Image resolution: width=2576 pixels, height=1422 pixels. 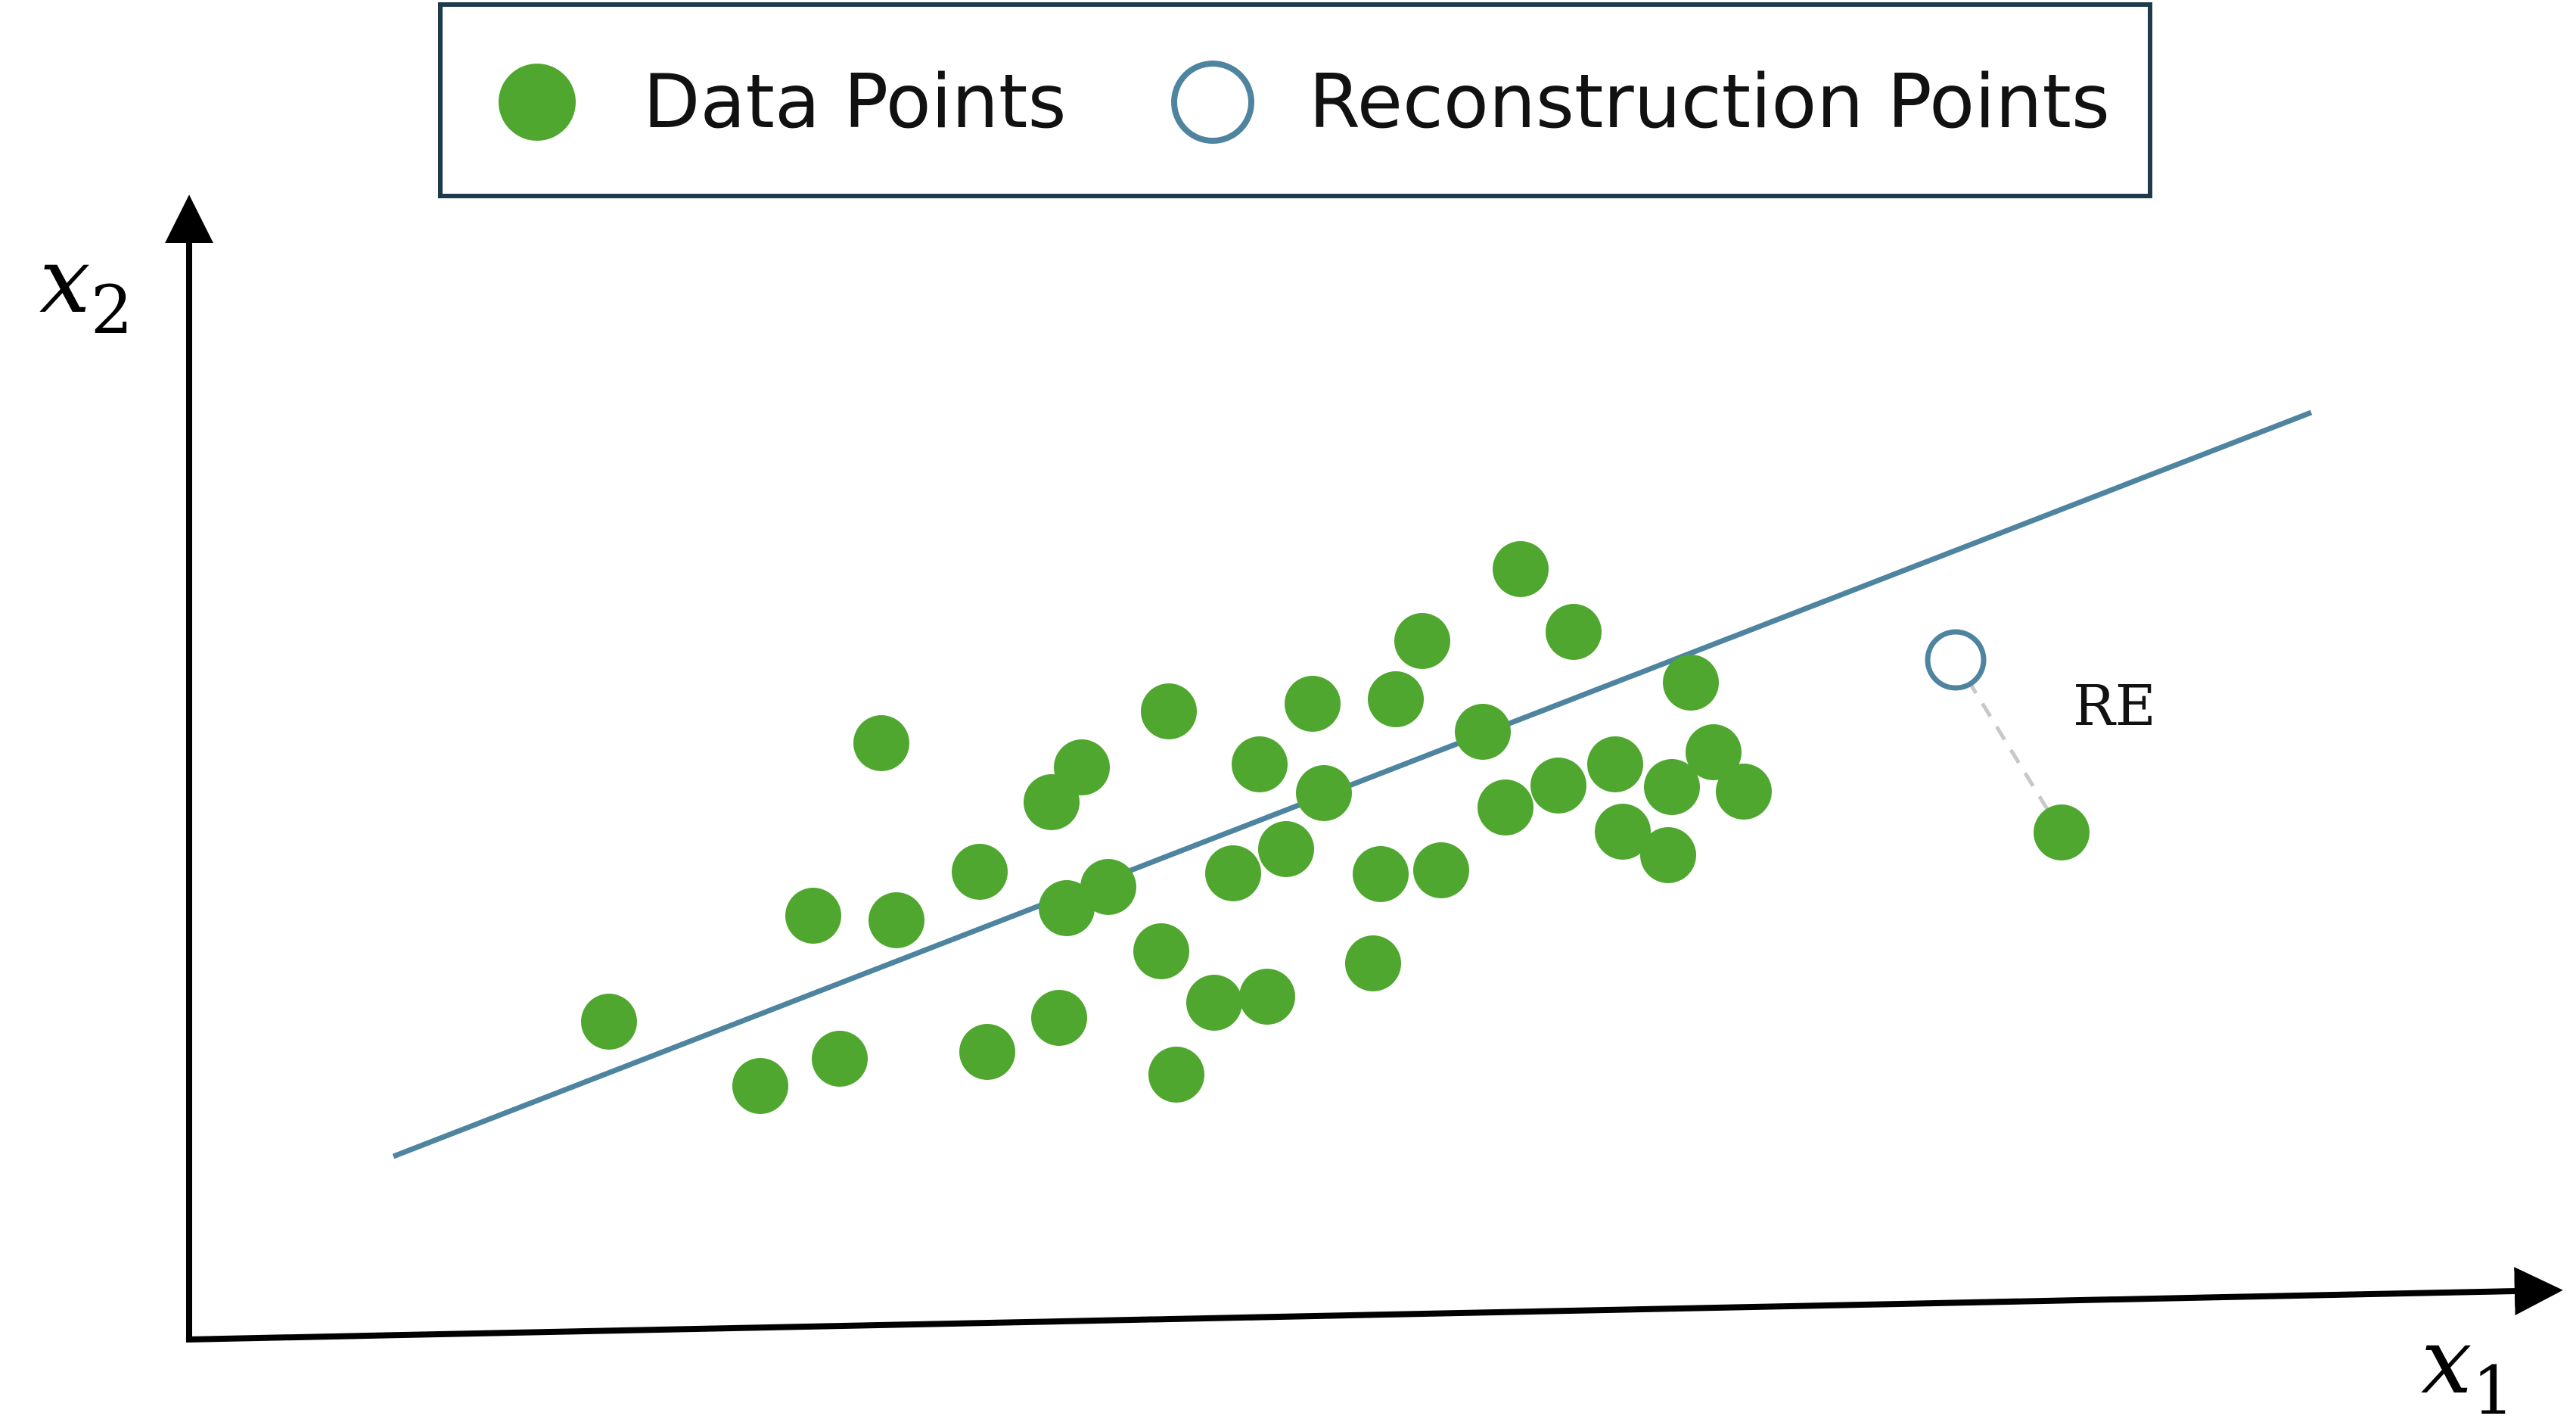 What do you see at coordinates (2468, 1366) in the screenshot?
I see `x-axis-label: x1` at bounding box center [2468, 1366].